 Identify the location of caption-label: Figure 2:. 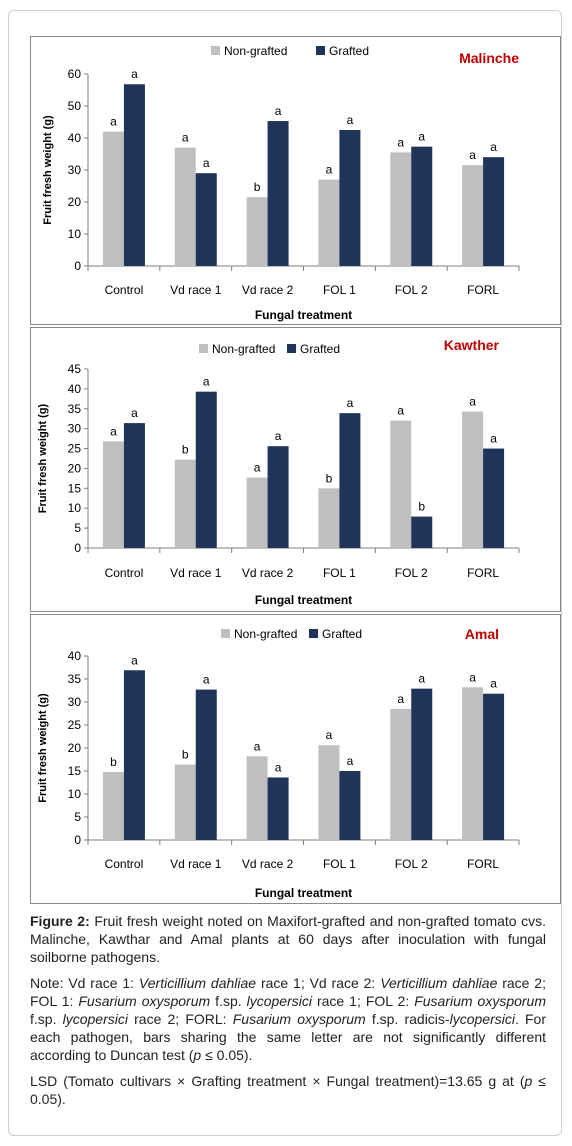
(60, 921).